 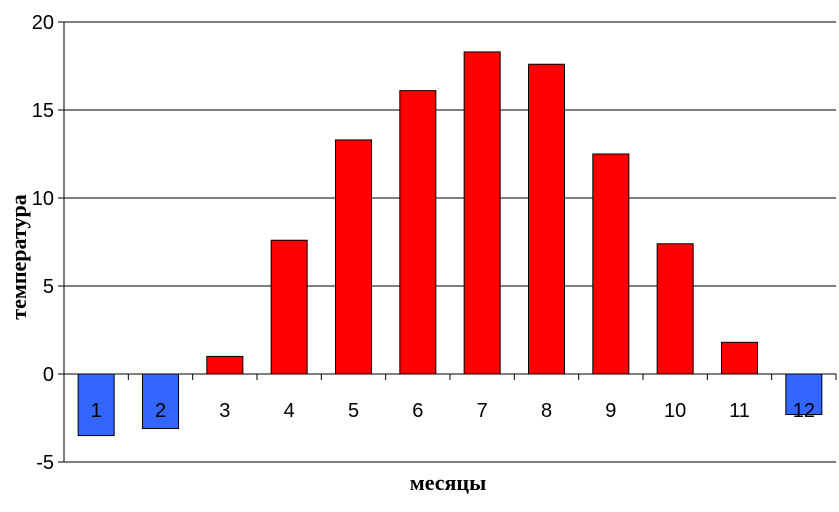 What do you see at coordinates (546, 411) in the screenshot?
I see `x-tick-label: 8` at bounding box center [546, 411].